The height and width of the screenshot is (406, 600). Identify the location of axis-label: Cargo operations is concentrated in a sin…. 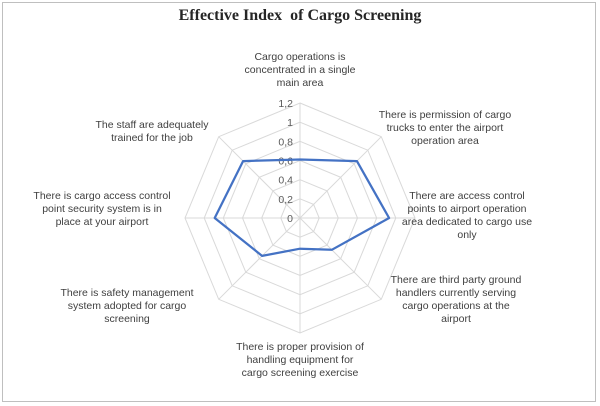
(300, 70).